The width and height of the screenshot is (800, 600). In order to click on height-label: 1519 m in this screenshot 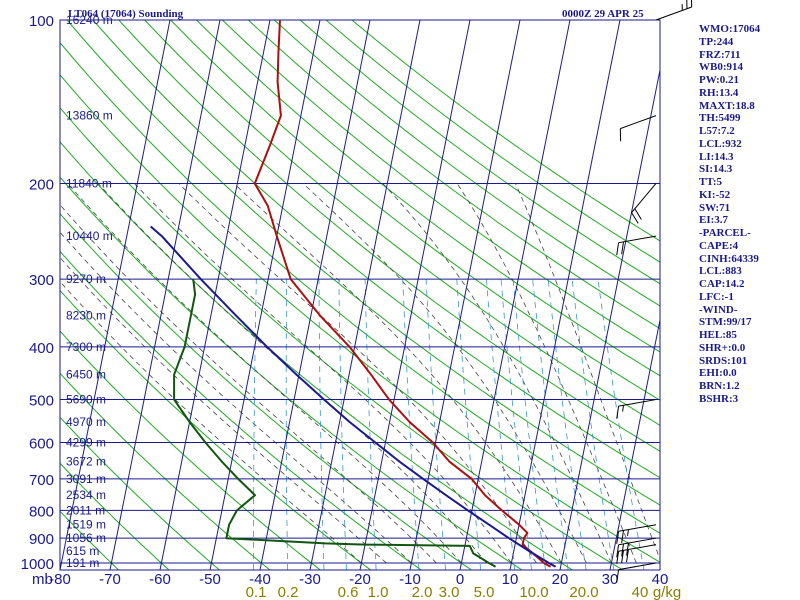, I will do `click(86, 525)`.